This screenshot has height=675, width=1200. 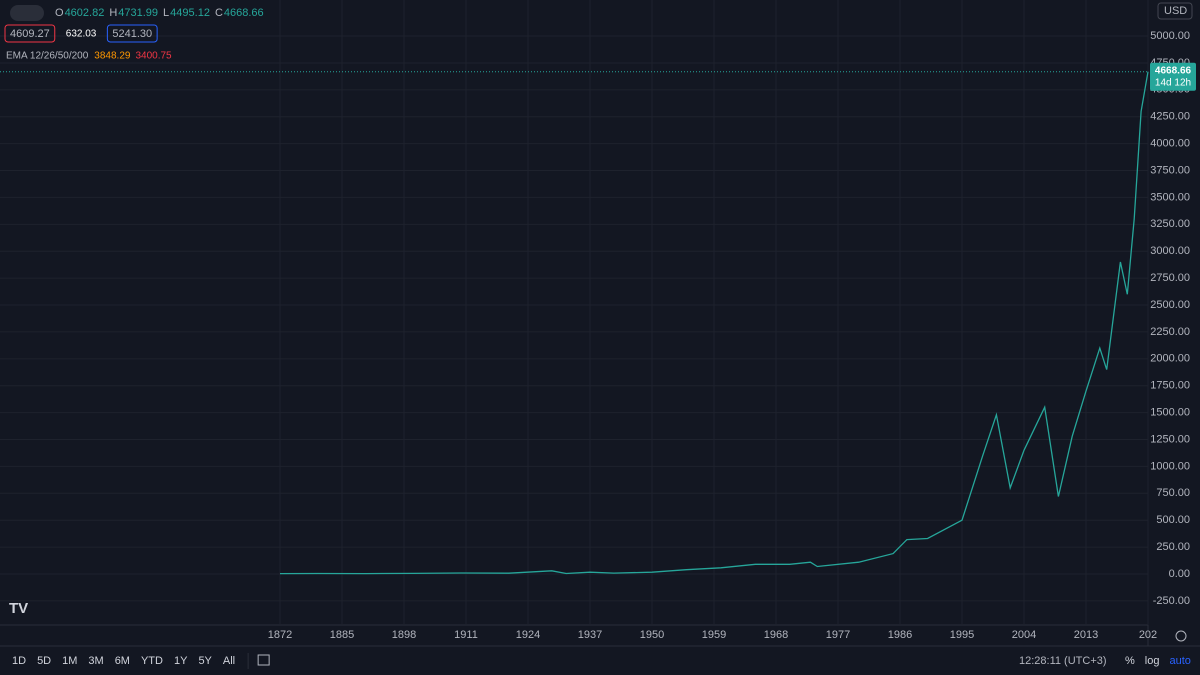 What do you see at coordinates (1181, 636) in the screenshot?
I see `settings-icon` at bounding box center [1181, 636].